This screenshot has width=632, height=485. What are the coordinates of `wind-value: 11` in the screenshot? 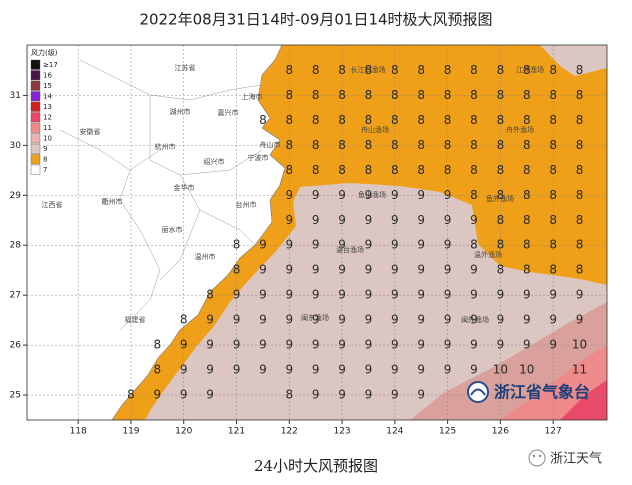 It's located at (579, 370).